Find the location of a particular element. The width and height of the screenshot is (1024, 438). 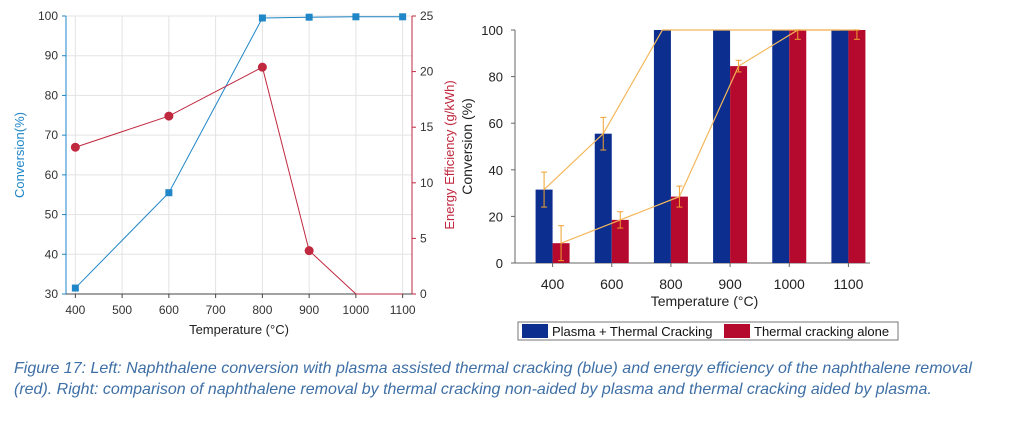

y-tick-label-left: 40 is located at coordinates (52, 254).